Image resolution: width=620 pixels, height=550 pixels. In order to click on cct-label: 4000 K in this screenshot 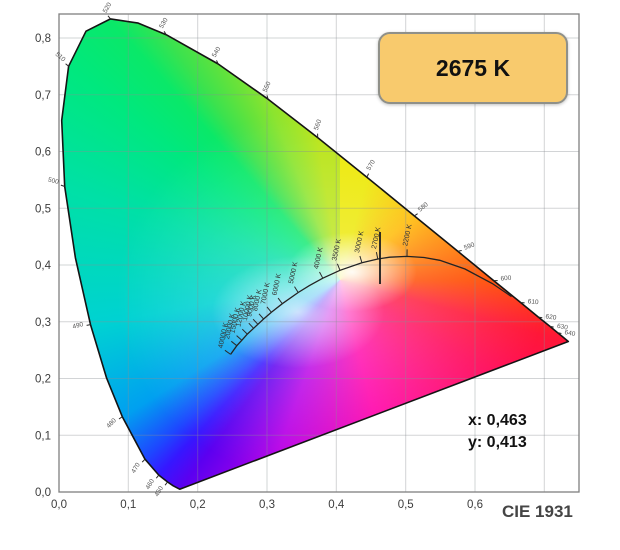, I will do `click(319, 257)`.